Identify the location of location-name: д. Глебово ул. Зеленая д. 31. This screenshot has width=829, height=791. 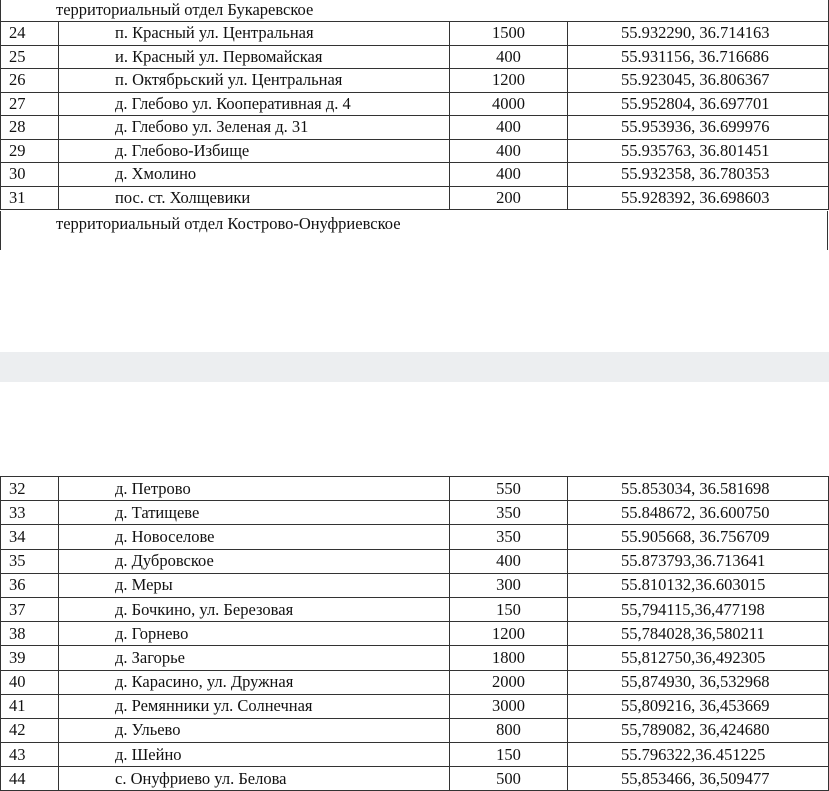
(254, 127).